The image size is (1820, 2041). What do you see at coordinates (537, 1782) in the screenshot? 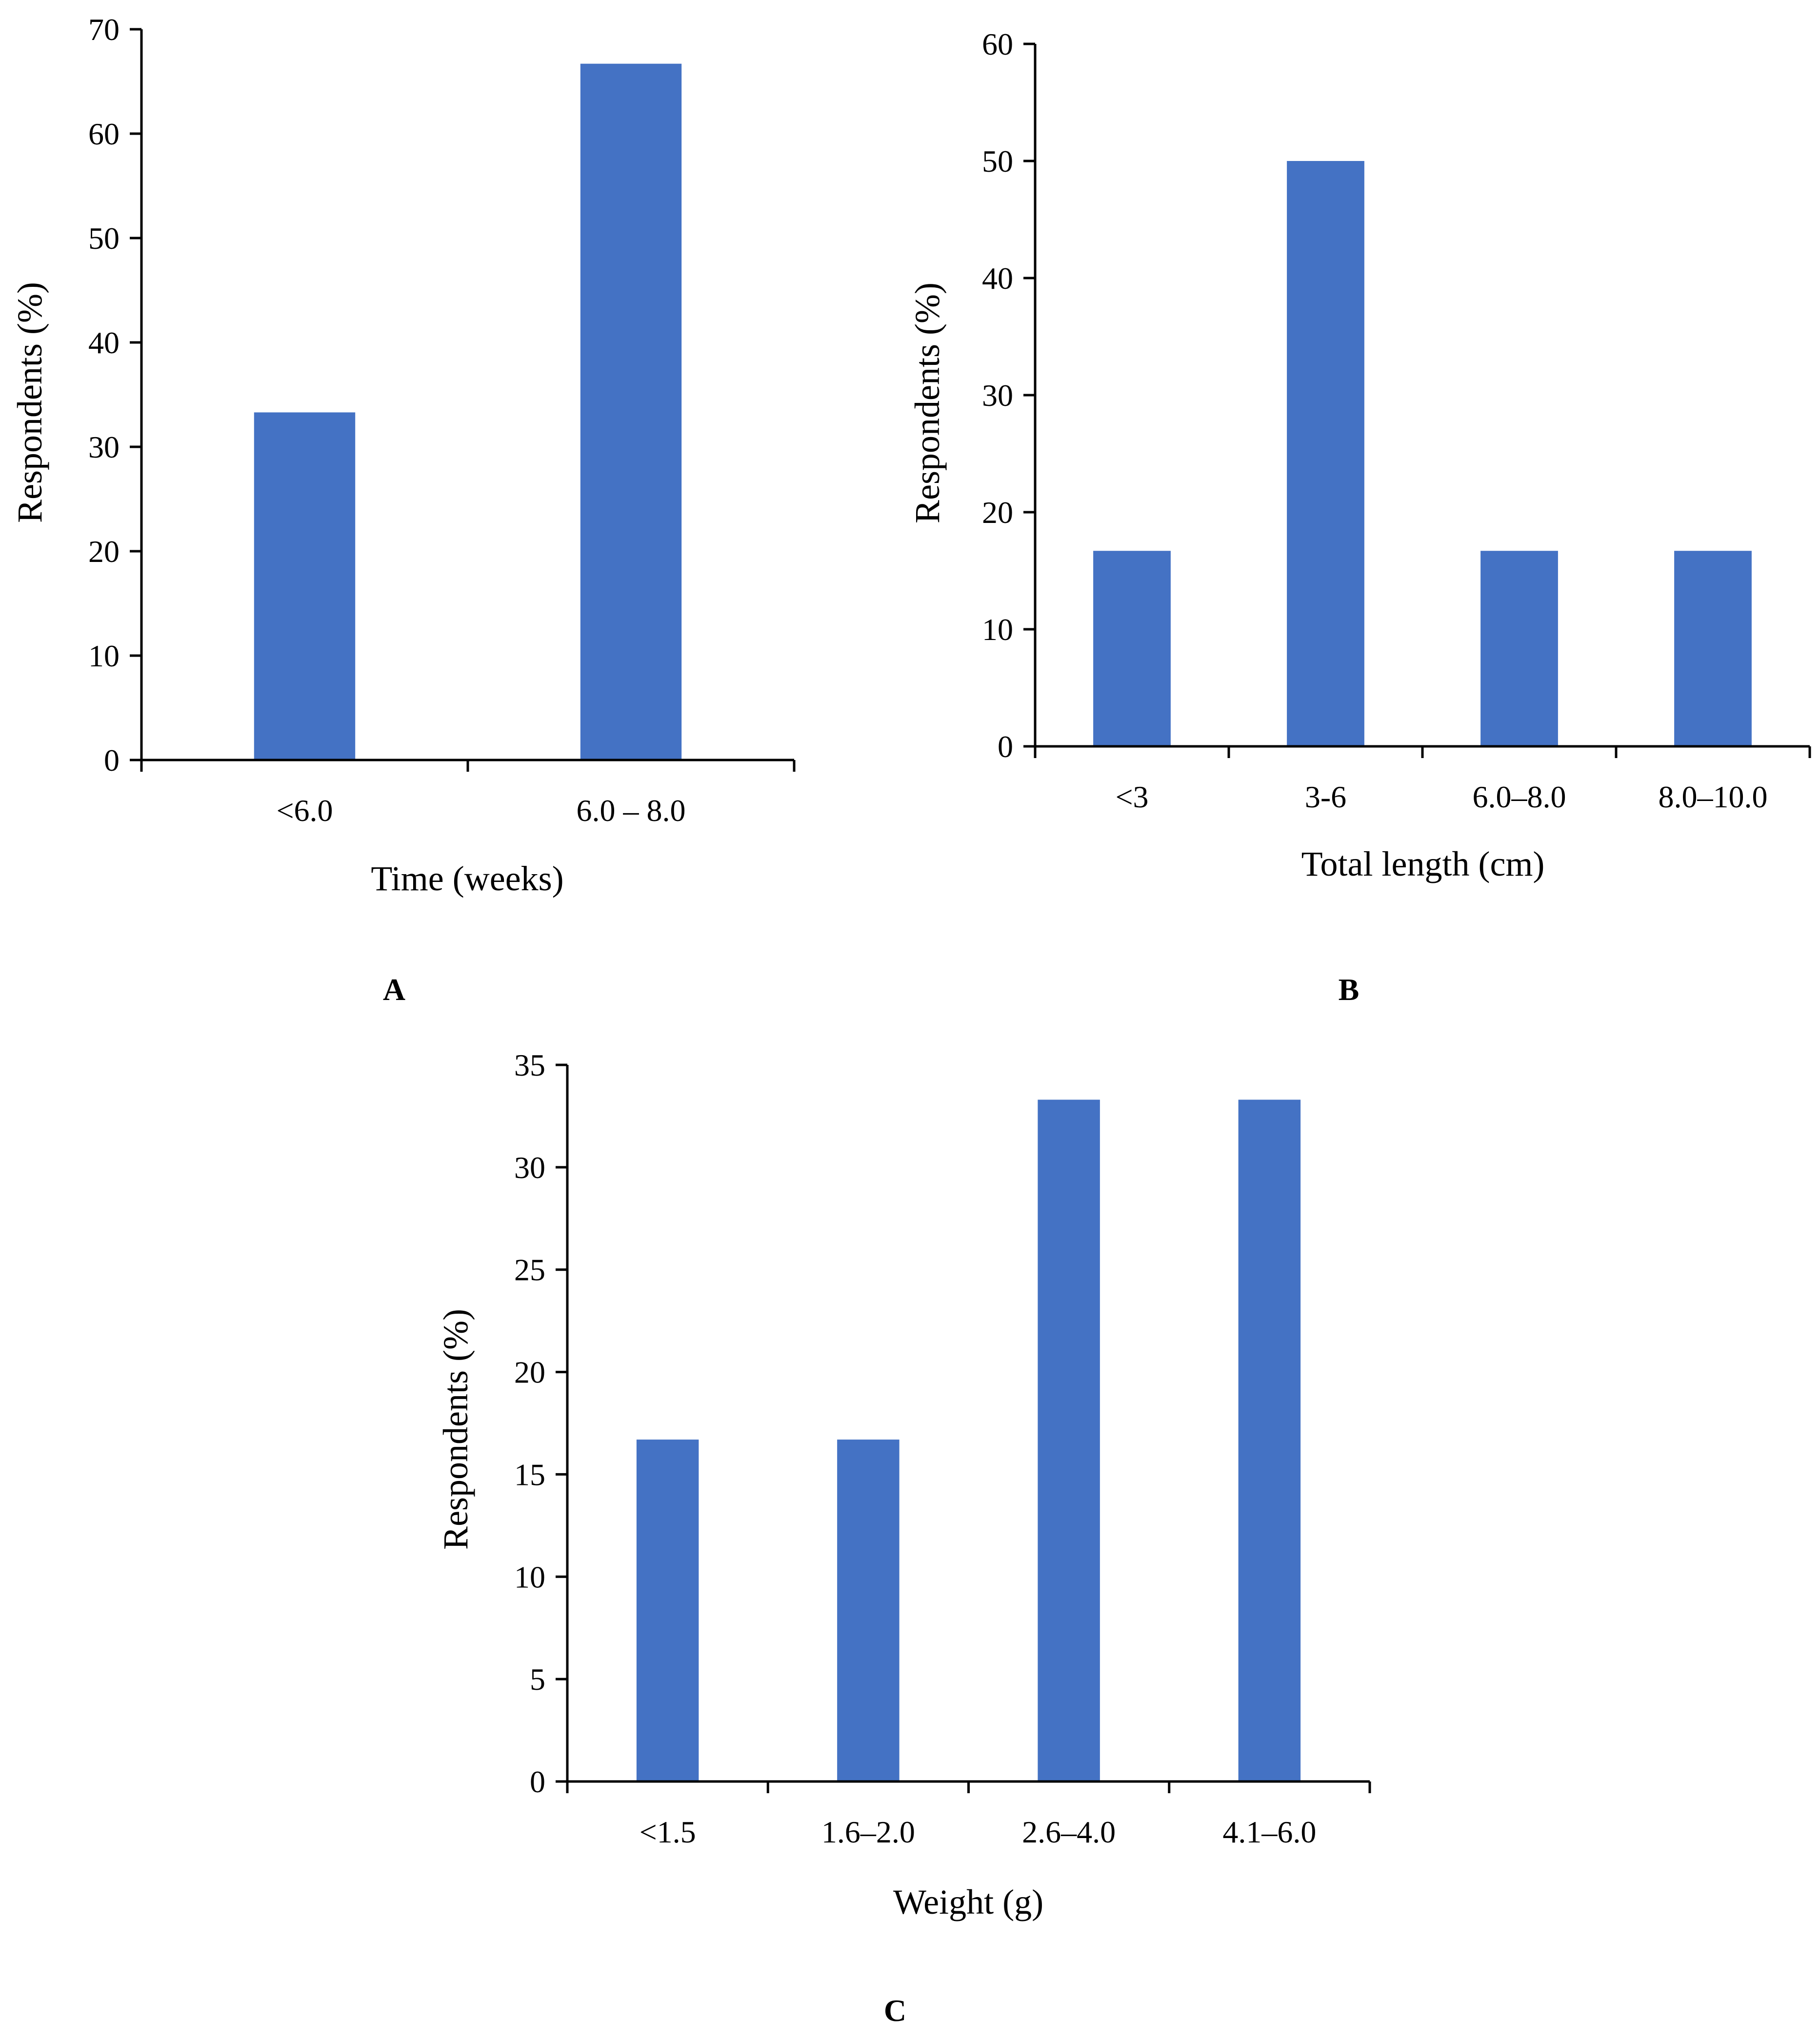
I see `chart-c-ytick-label: 0` at bounding box center [537, 1782].